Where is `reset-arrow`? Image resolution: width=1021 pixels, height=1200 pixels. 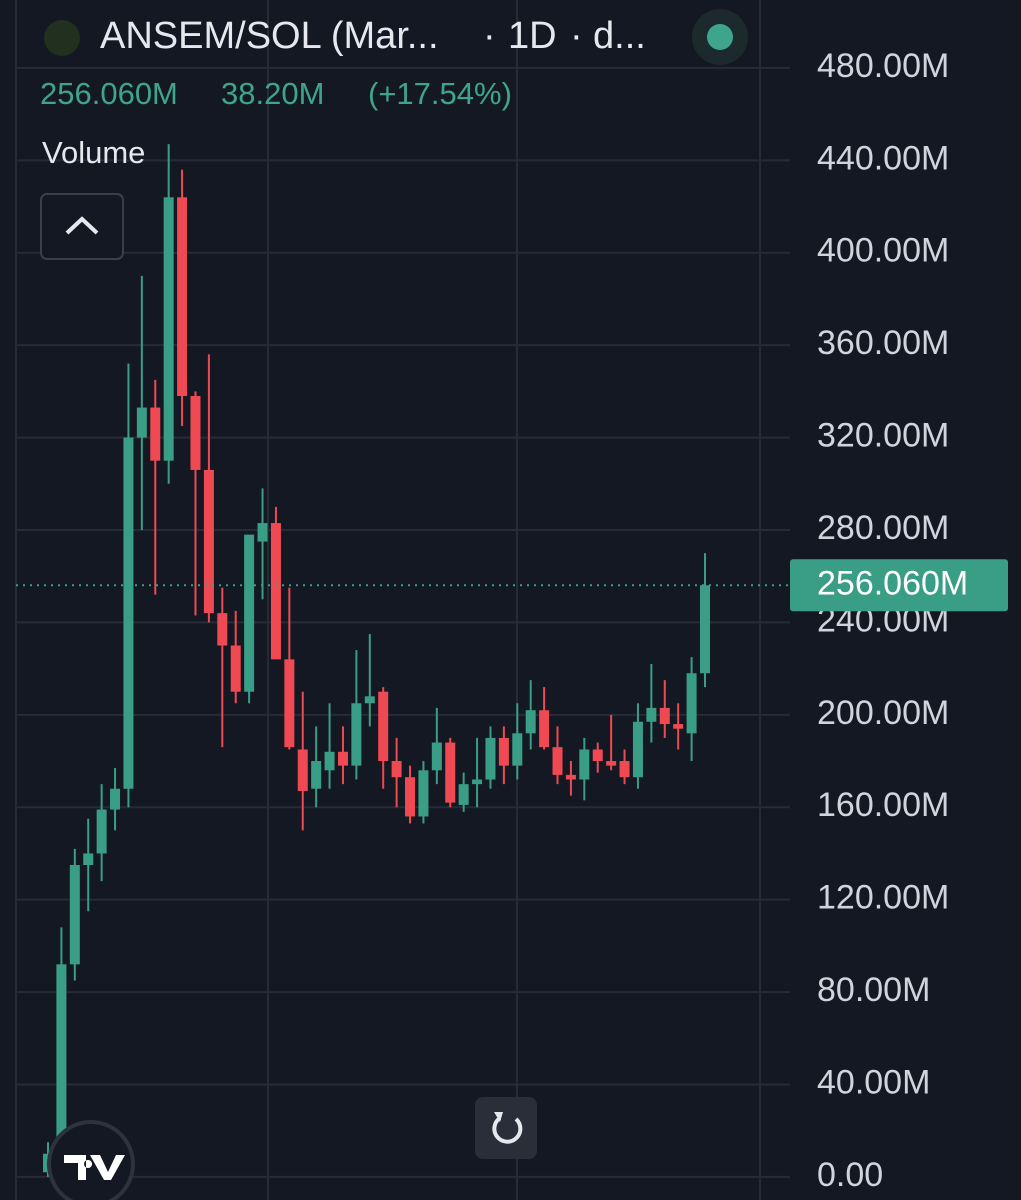 reset-arrow is located at coordinates (498, 1117).